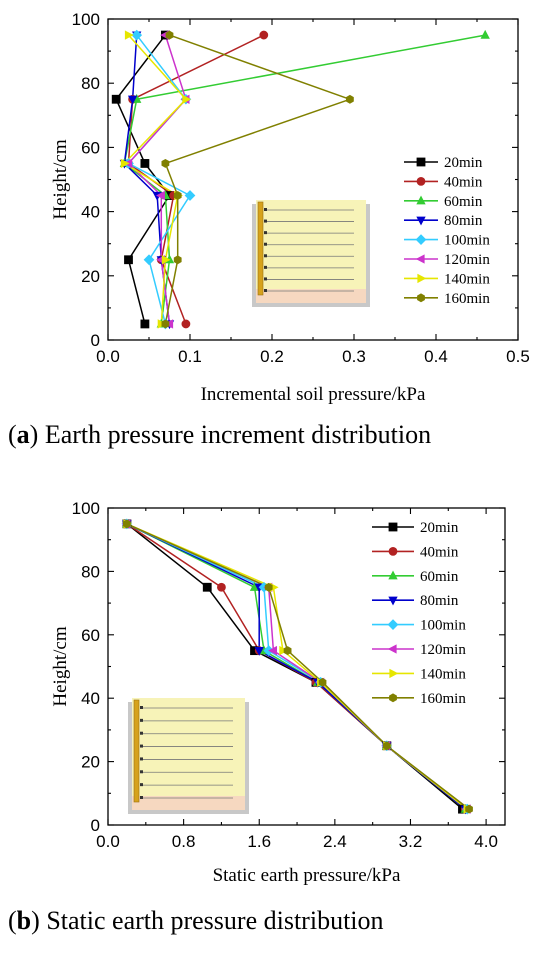  What do you see at coordinates (411, 841) in the screenshot?
I see `chart-b-x-tick-label: 3.2` at bounding box center [411, 841].